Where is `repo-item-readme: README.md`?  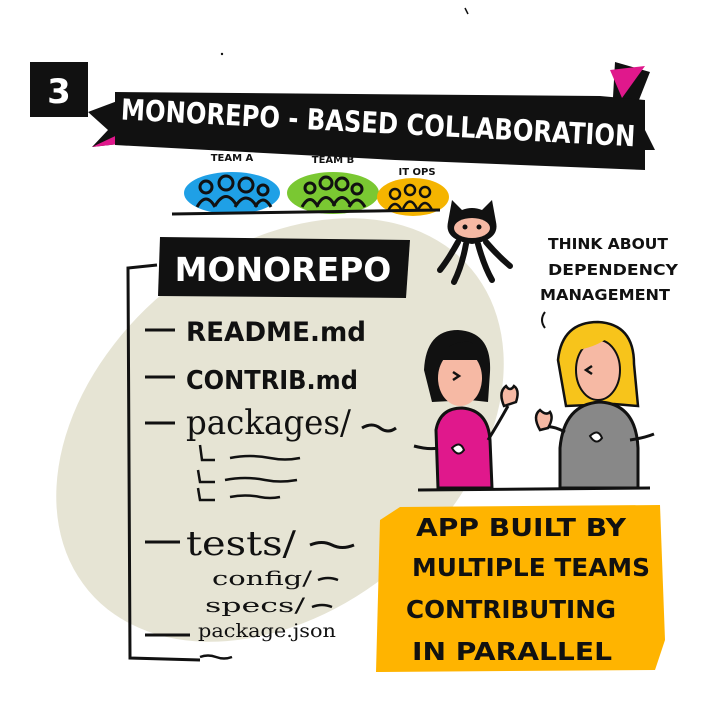
repo-item-readme: README.md is located at coordinates (276, 332).